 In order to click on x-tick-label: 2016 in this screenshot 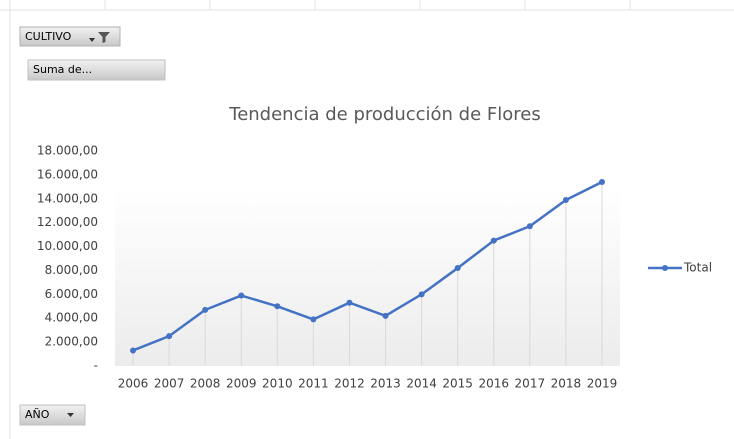, I will do `click(493, 384)`.